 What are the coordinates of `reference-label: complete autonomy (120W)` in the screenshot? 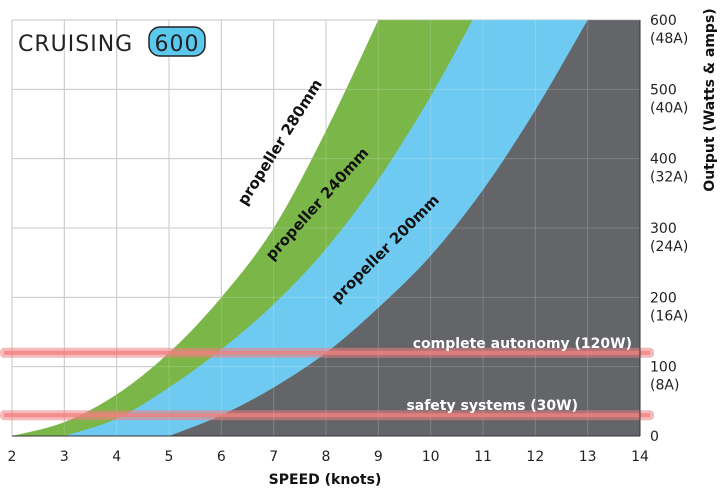 It's located at (522, 344).